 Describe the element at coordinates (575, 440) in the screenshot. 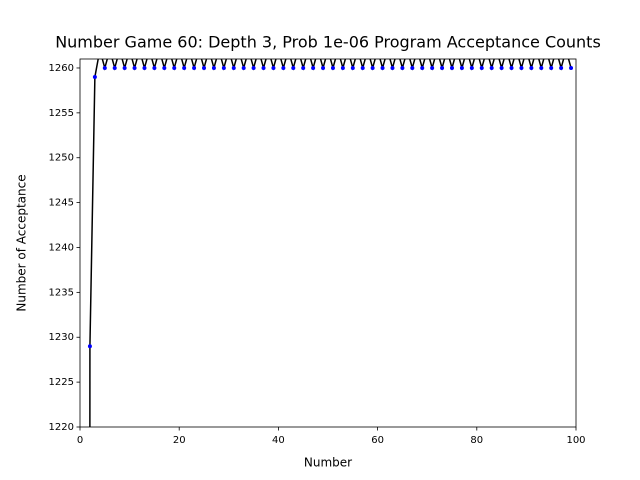

I see `x-tick-label: 100` at that location.